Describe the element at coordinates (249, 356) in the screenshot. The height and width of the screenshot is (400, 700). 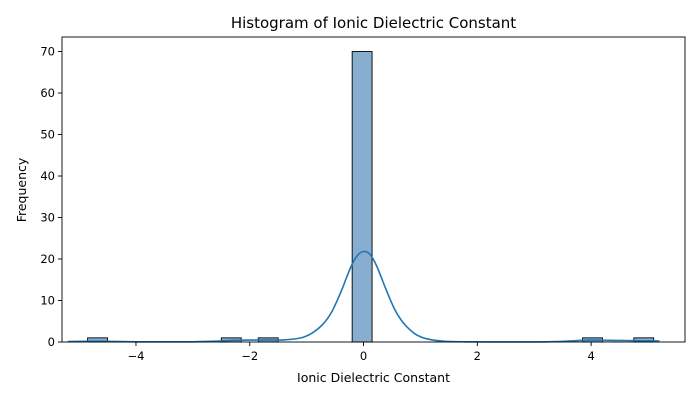
I see `x-tick-label: −2` at that location.